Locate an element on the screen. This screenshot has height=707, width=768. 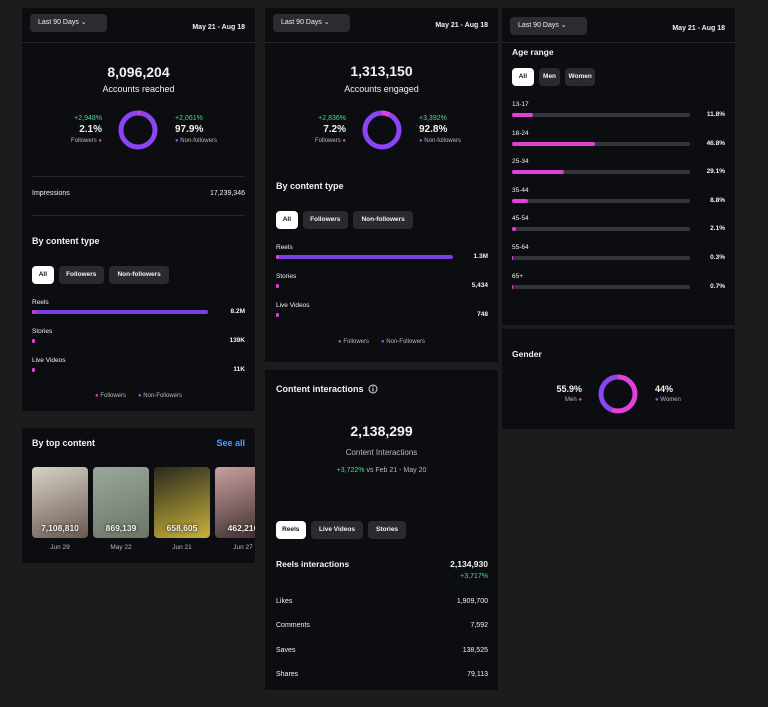
legend: ● Followers ● Non-Followers is located at coordinates (381, 342).